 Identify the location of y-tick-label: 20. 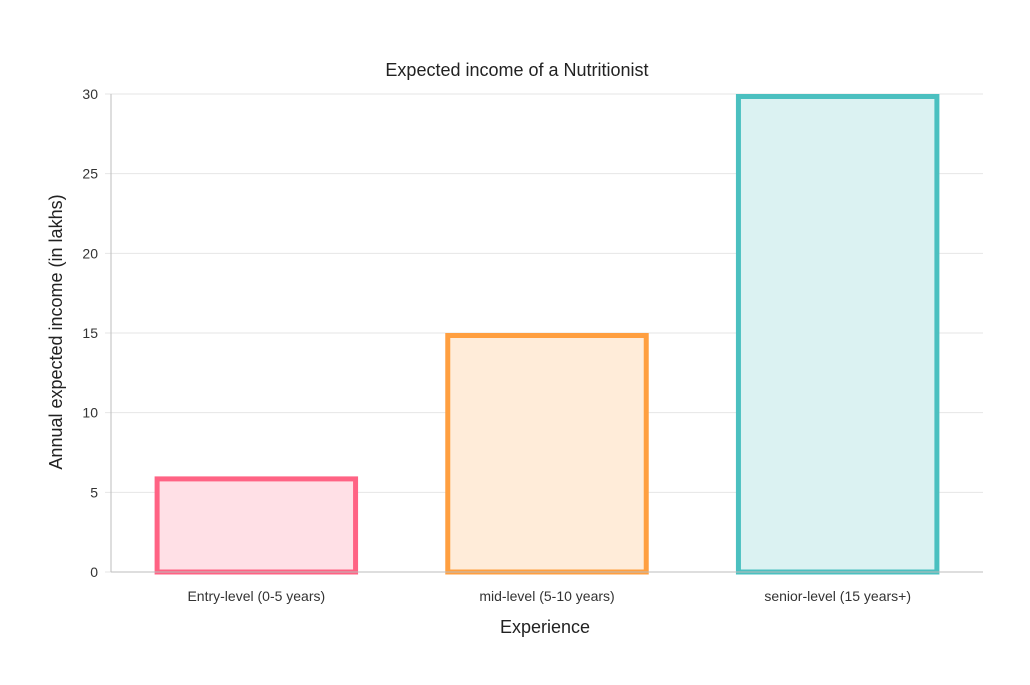
(90, 253).